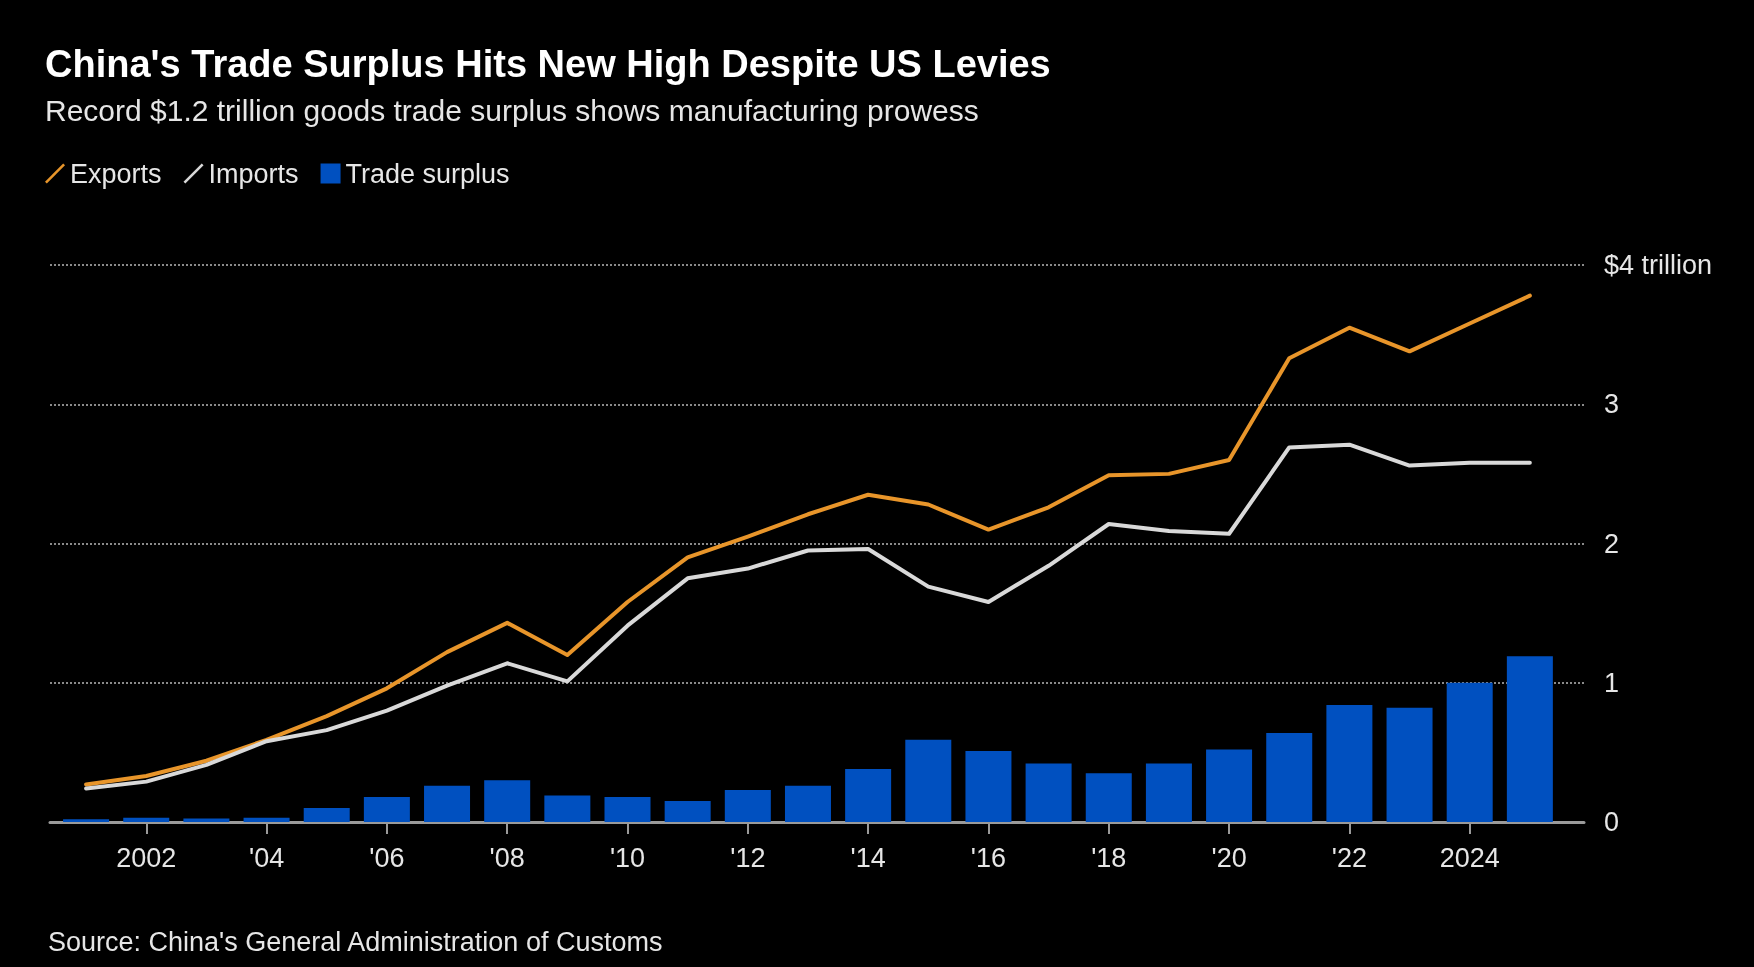 This screenshot has width=1754, height=967. I want to click on y-tick-label: 1, so click(1612, 682).